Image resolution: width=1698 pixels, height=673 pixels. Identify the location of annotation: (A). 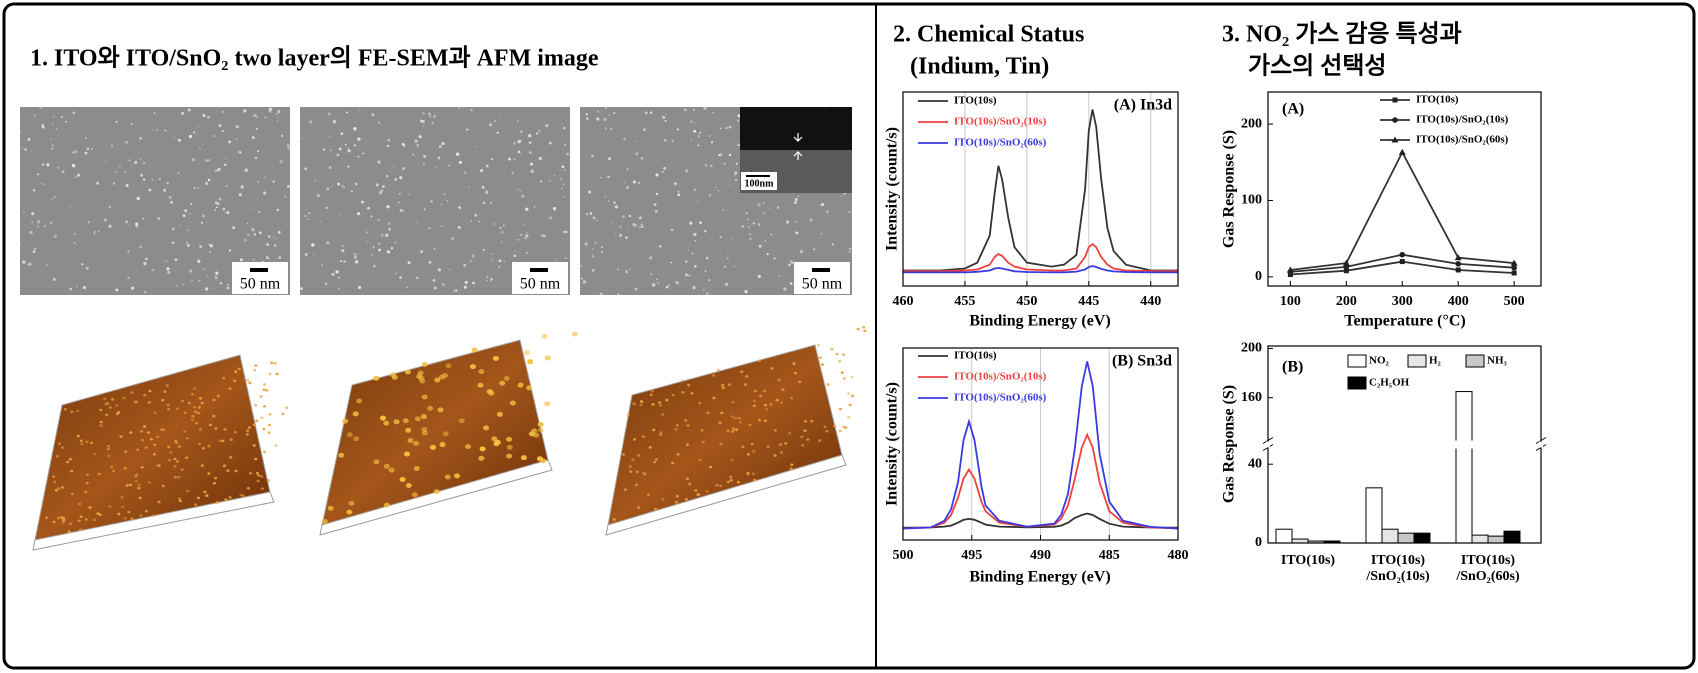
(1293, 109).